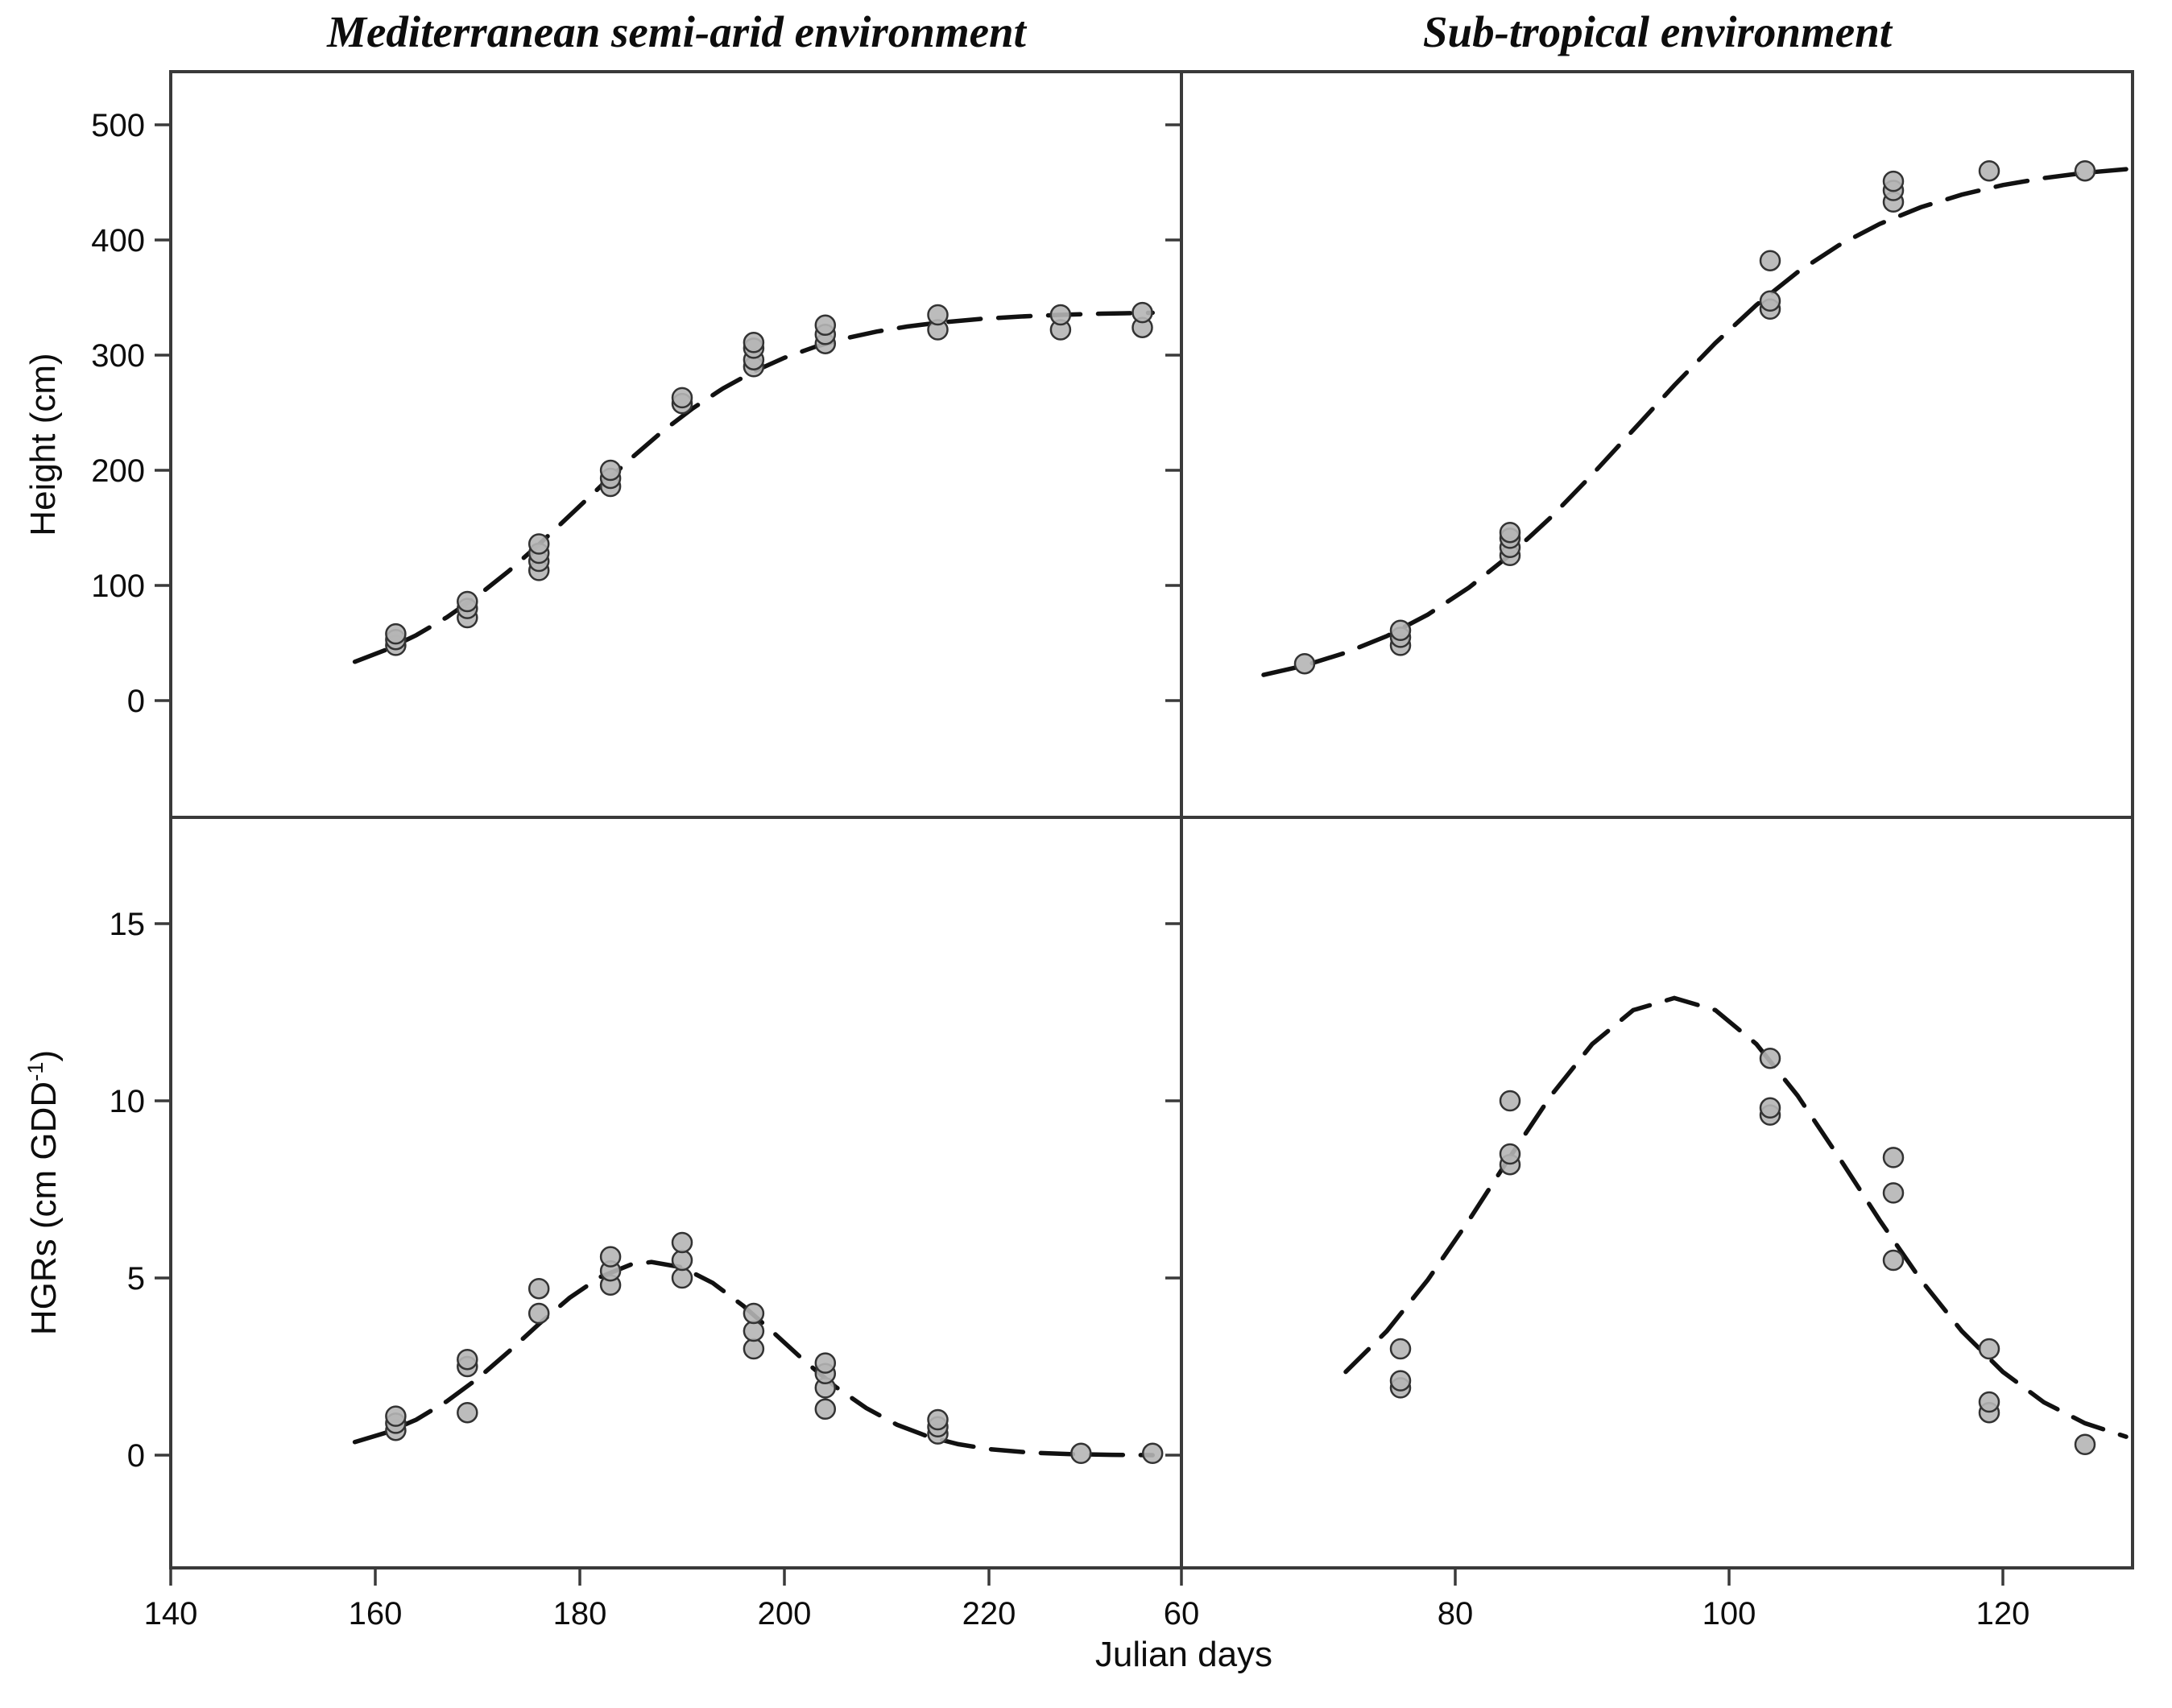  Describe the element at coordinates (753, 487) in the screenshot. I see `fit-curve-height-mediterranean` at that location.